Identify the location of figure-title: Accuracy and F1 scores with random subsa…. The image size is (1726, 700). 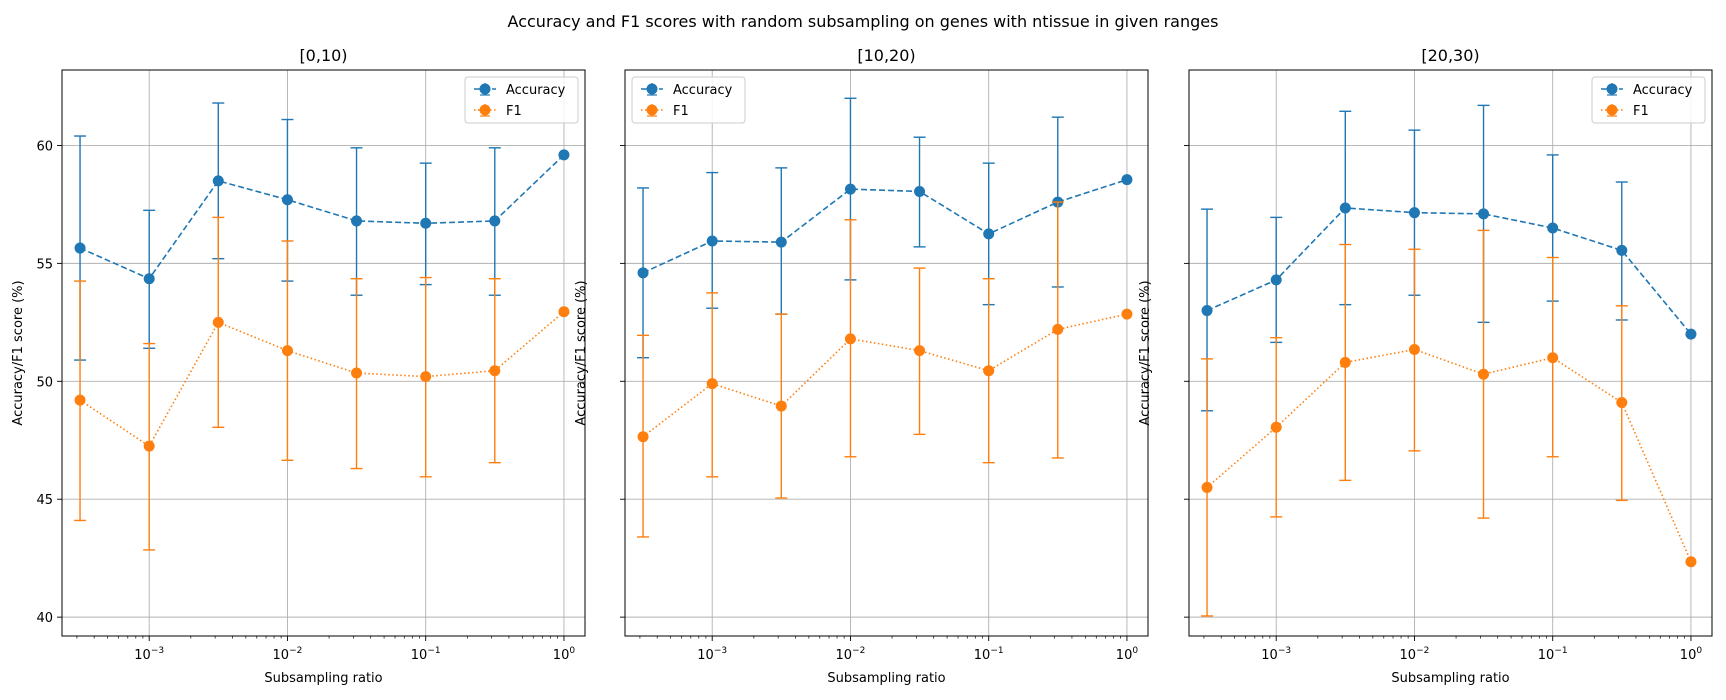
(863, 21).